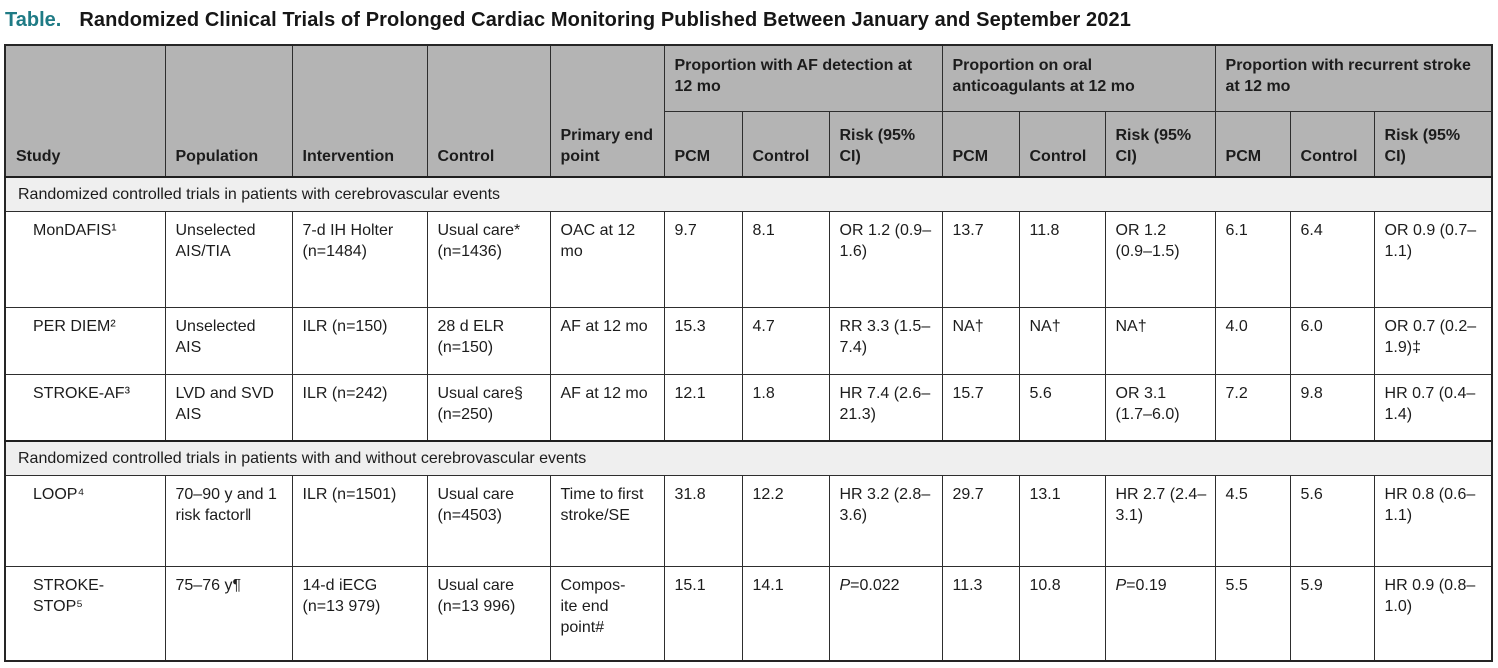 This screenshot has width=1498, height=668. I want to click on cell-af-risk: P=0.022, so click(885, 613).